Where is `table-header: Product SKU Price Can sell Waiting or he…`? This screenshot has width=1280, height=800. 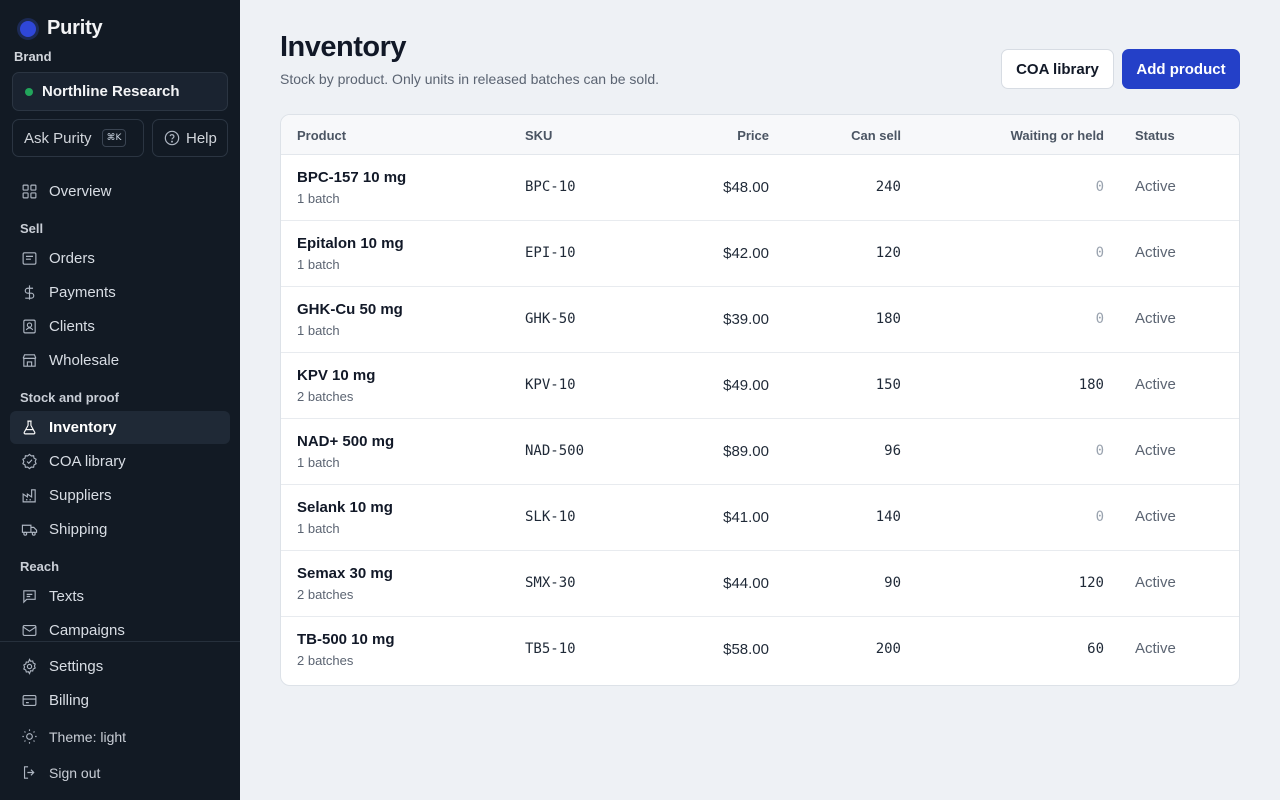 table-header: Product SKU Price Can sell Waiting or he… is located at coordinates (760, 135).